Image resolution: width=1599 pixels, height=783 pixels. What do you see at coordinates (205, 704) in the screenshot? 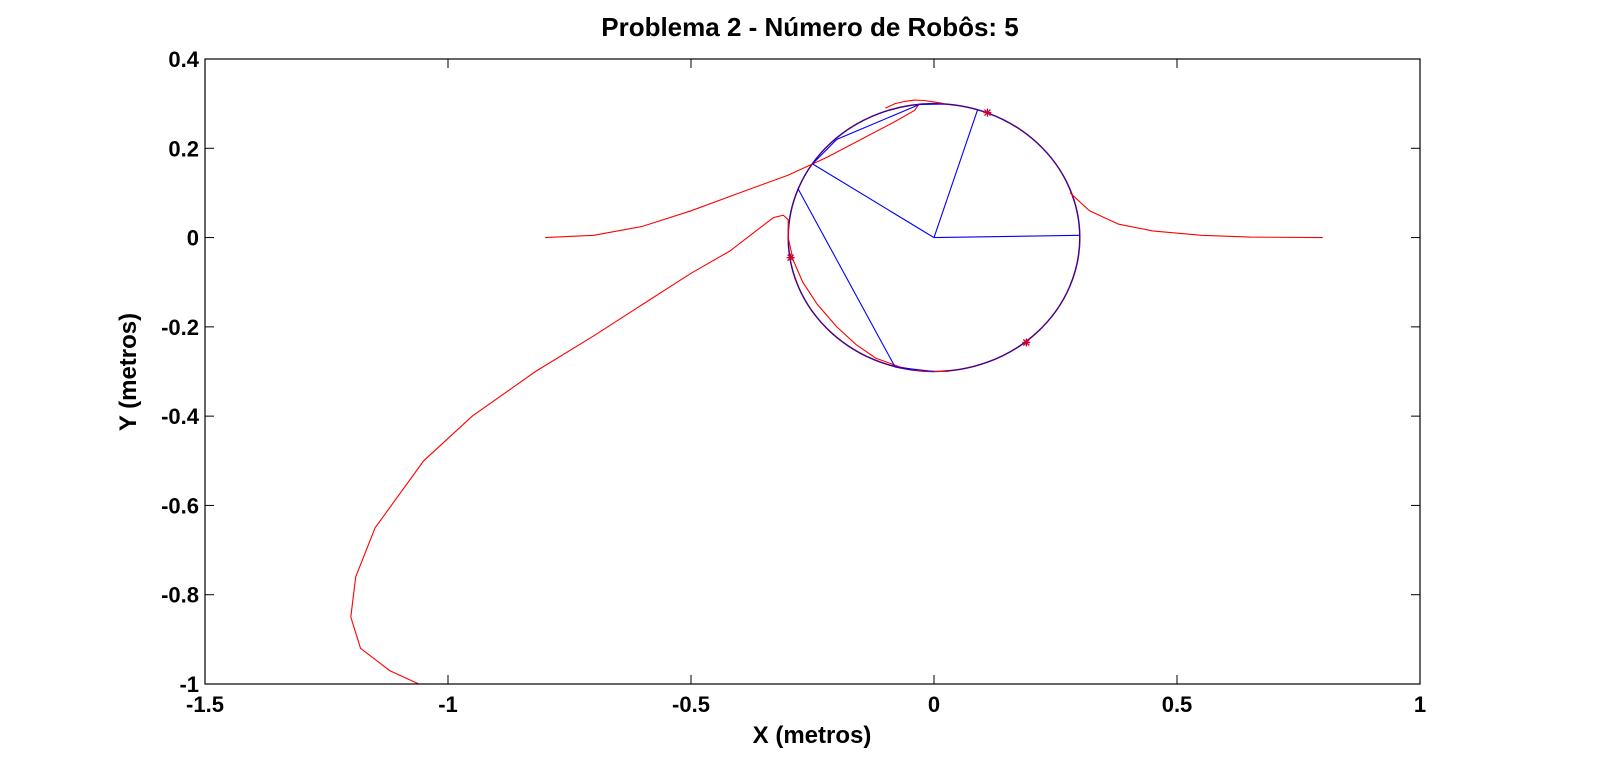
I see `x-tick-label: -1.5` at bounding box center [205, 704].